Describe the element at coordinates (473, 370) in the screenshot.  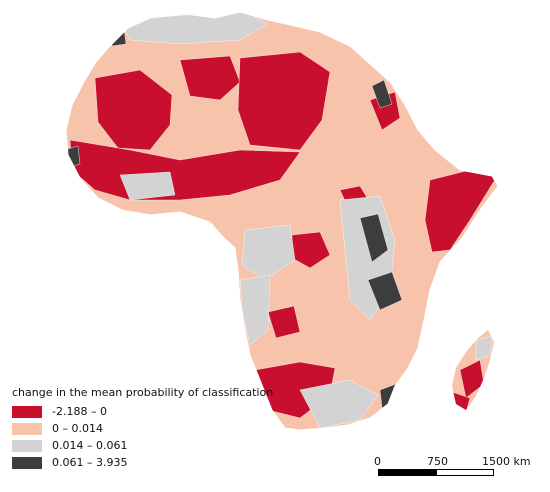
I see `madagascar` at that location.